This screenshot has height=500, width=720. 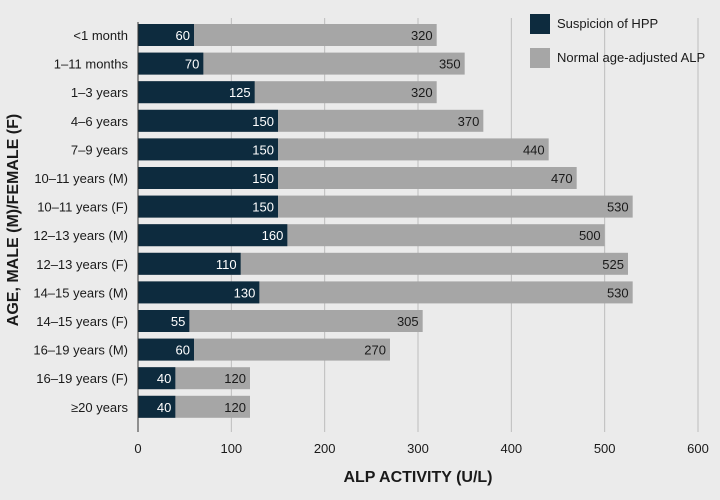 What do you see at coordinates (100, 92) in the screenshot?
I see `category-label: 1–3 years` at bounding box center [100, 92].